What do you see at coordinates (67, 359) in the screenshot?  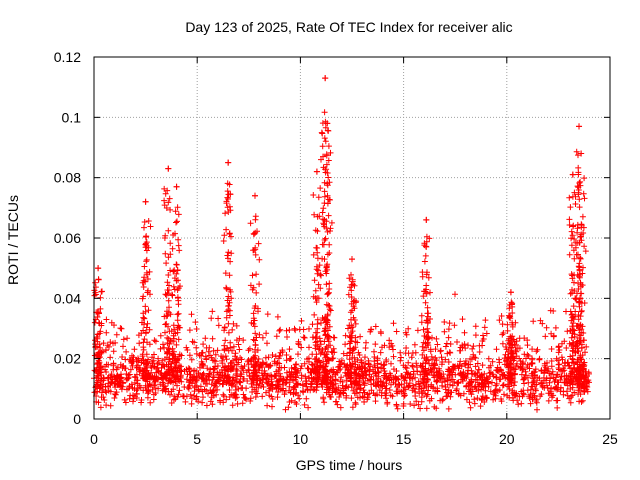 I see `y-tick-label: 0.02` at bounding box center [67, 359].